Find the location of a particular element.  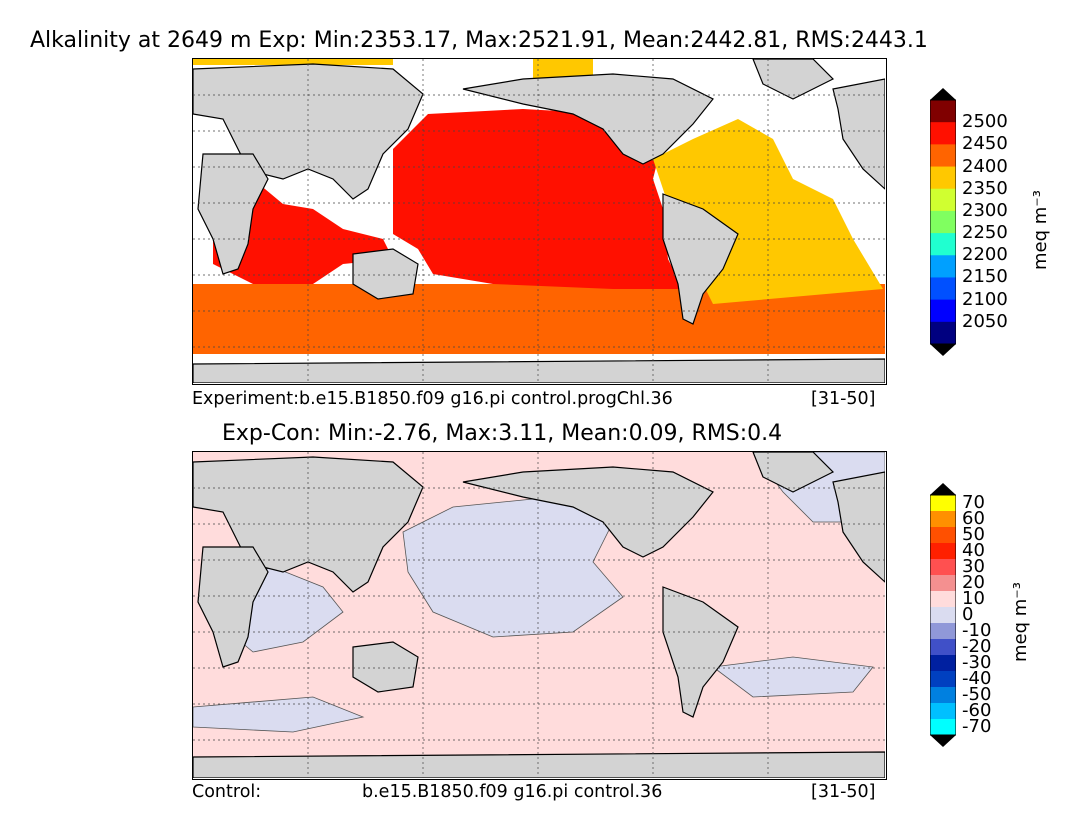

bottom-colorbar-tick-label: 70 is located at coordinates (973, 502).